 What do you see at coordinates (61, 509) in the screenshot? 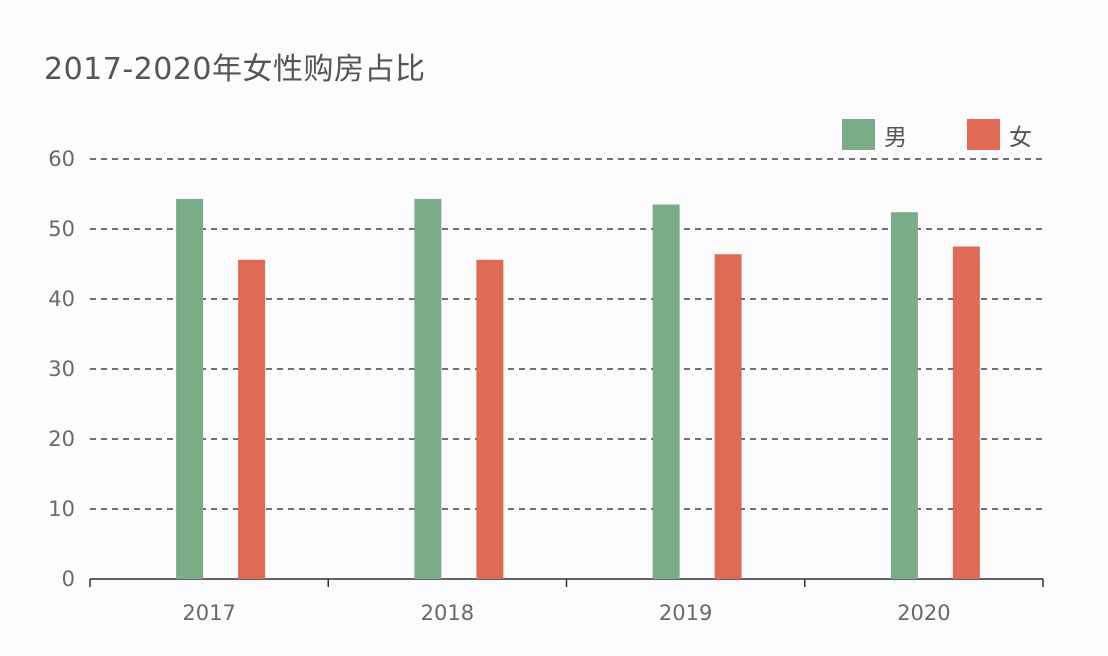
I see `y-tick-label-10: 10` at bounding box center [61, 509].